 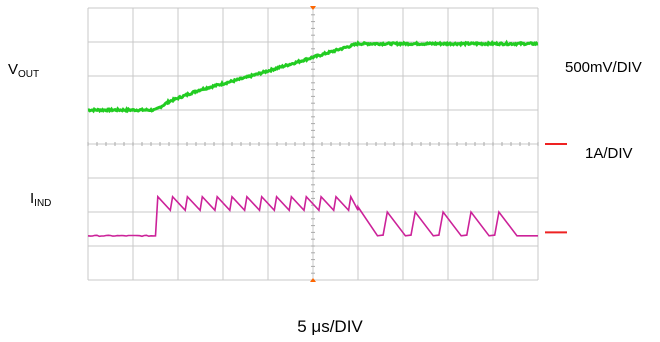 I want to click on trigger-marker-top, so click(x=313, y=8).